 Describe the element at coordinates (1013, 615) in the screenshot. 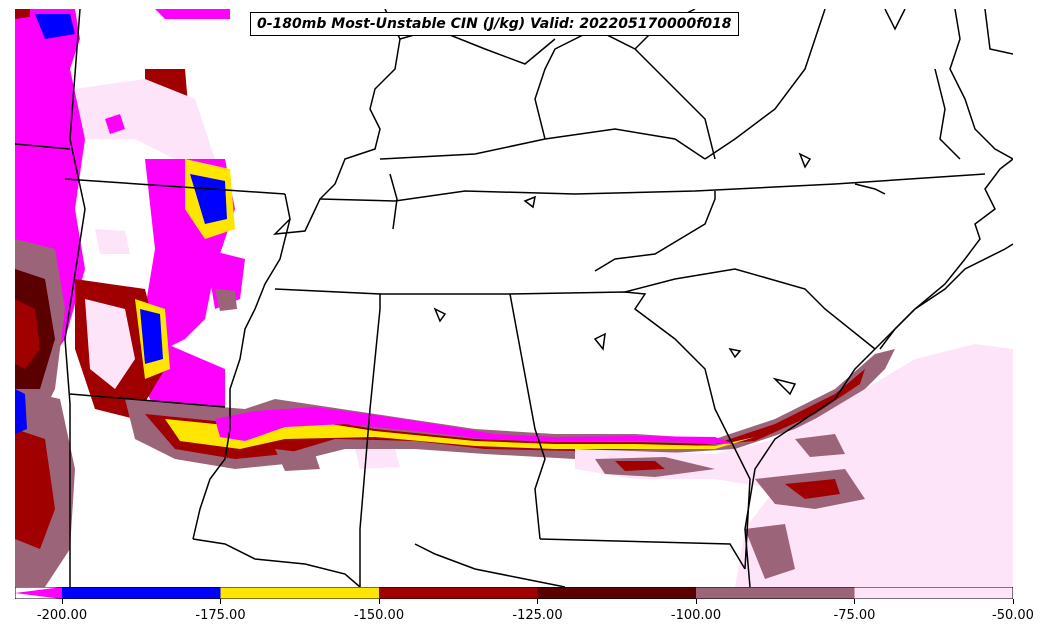

I see `colorbar-tick-label: -50.00` at that location.